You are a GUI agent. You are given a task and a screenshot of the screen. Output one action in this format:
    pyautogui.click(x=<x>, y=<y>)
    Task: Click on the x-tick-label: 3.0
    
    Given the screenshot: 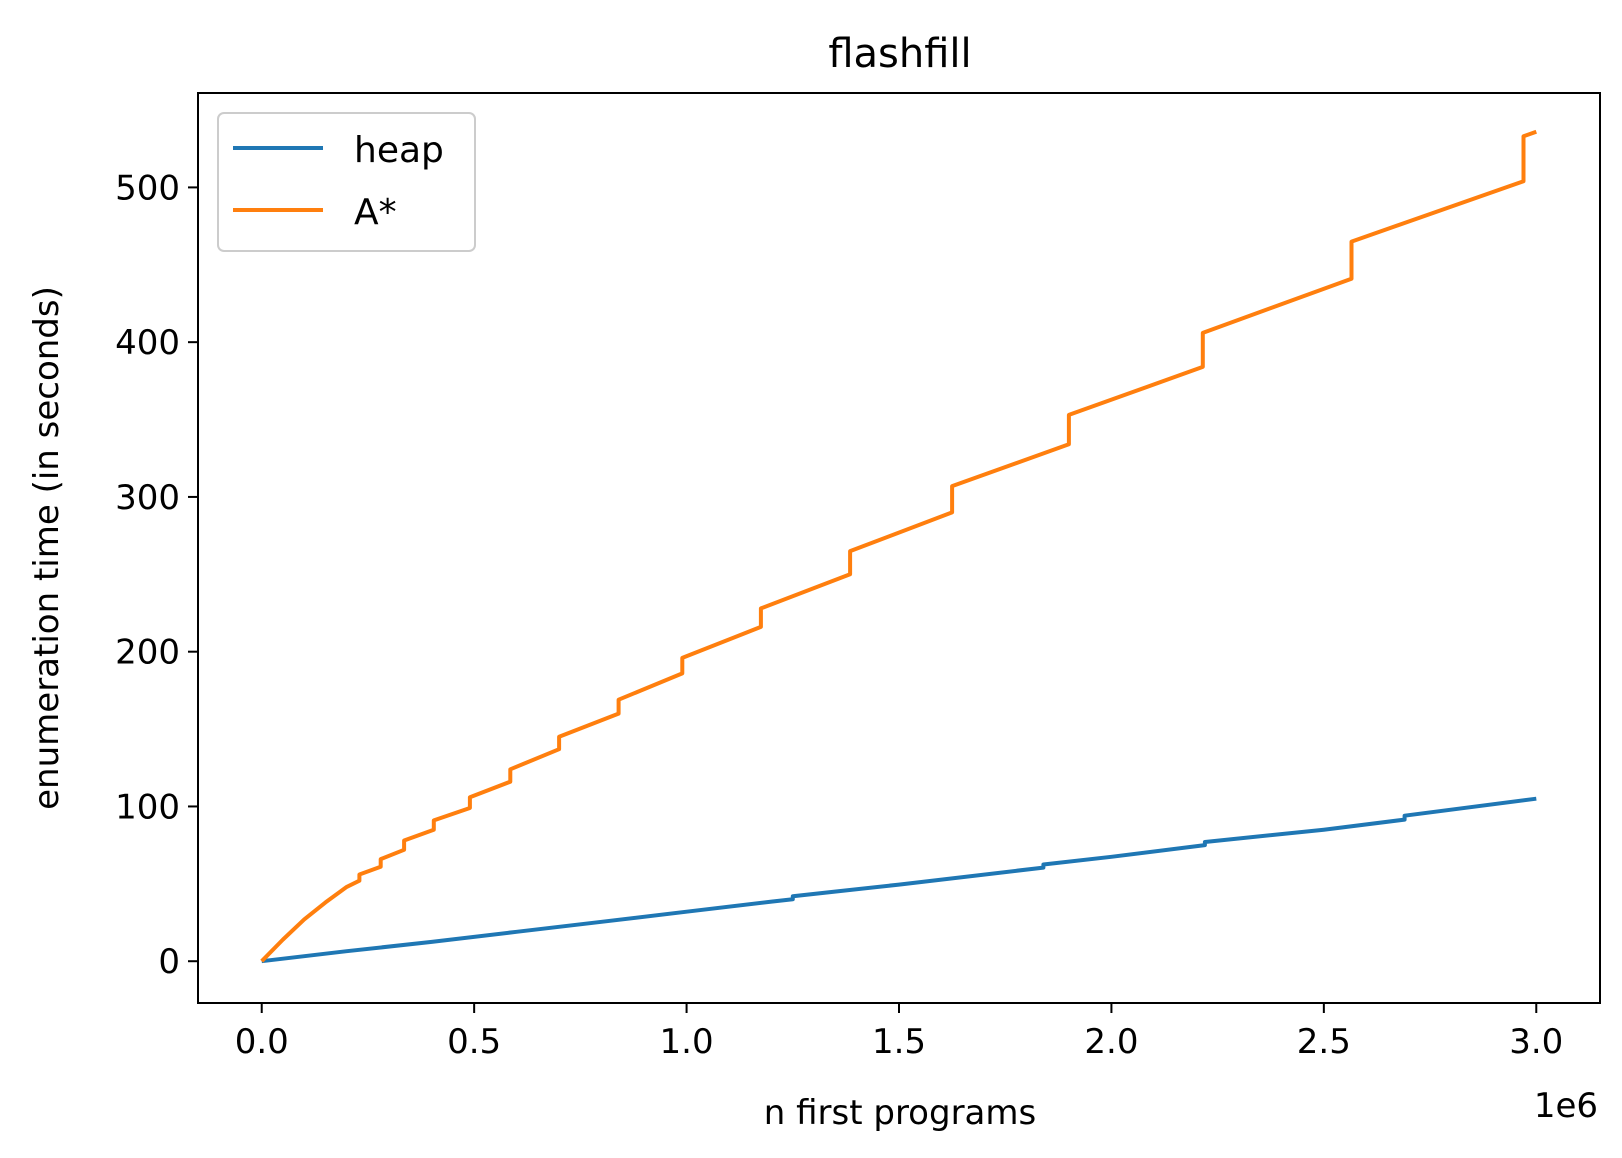 What is the action you would take?
    pyautogui.click(x=1536, y=1042)
    